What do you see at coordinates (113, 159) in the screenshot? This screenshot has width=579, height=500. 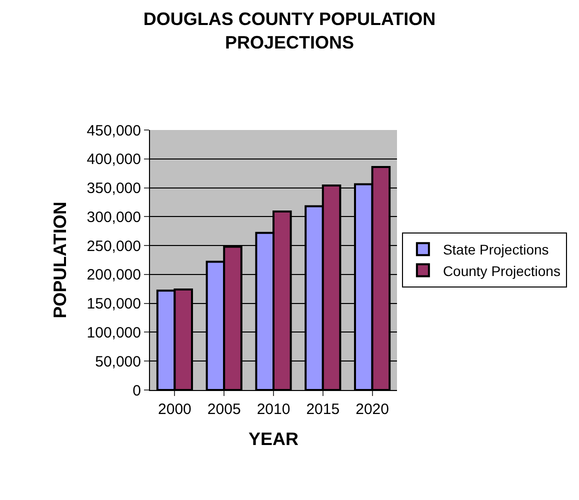 I see `y-tick-label: 400,000` at bounding box center [113, 159].